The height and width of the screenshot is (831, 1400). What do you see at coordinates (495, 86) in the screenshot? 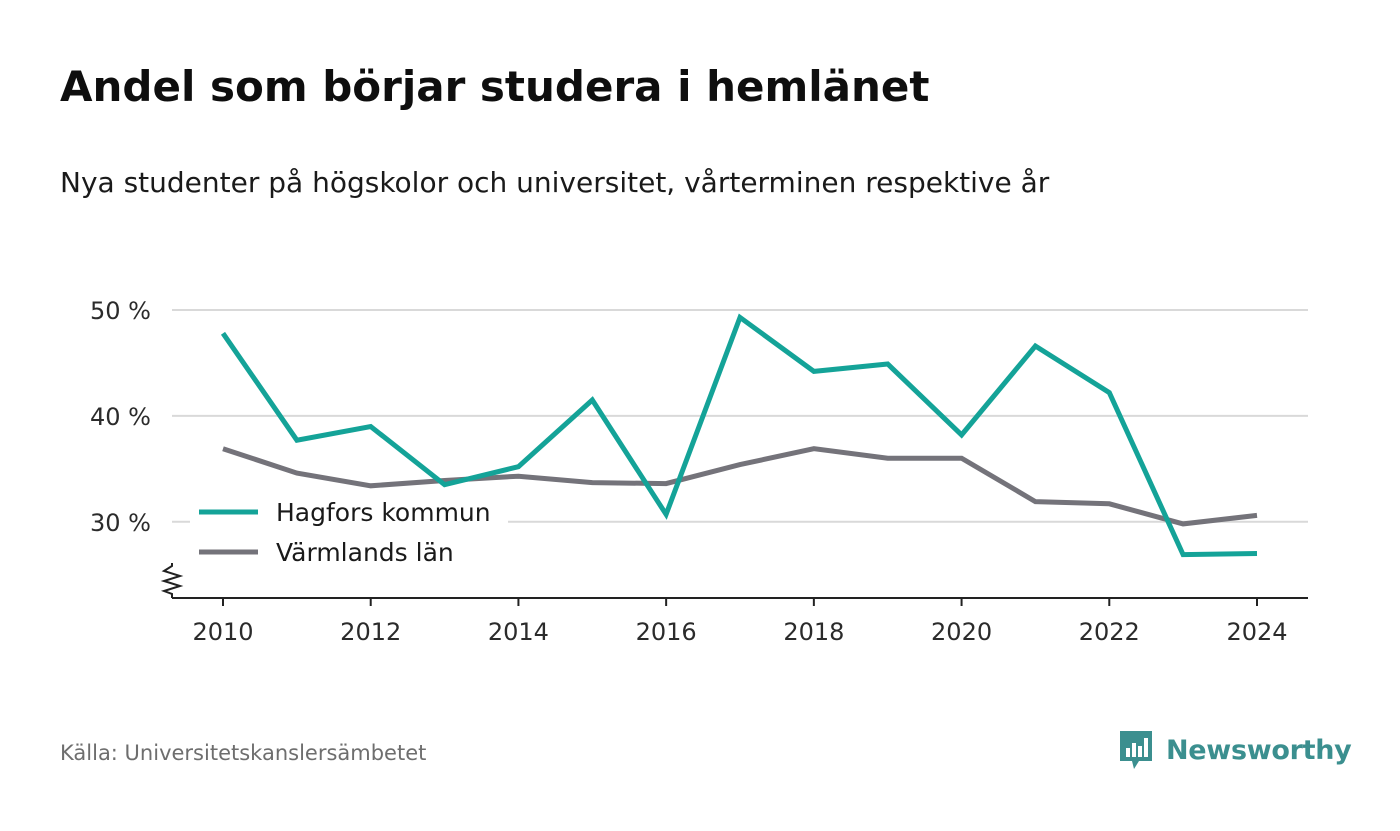
I see `chart-title: Andel som börjar studera i hemlänet` at bounding box center [495, 86].